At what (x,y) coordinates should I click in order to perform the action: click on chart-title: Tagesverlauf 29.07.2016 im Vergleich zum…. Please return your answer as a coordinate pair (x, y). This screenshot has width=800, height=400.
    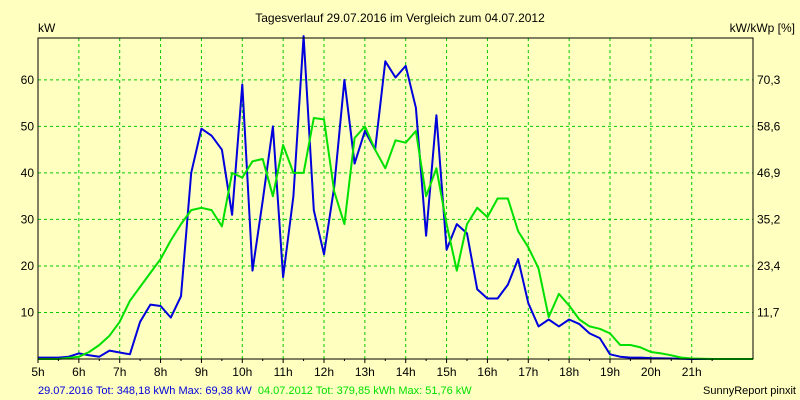
    Looking at the image, I should click on (400, 18).